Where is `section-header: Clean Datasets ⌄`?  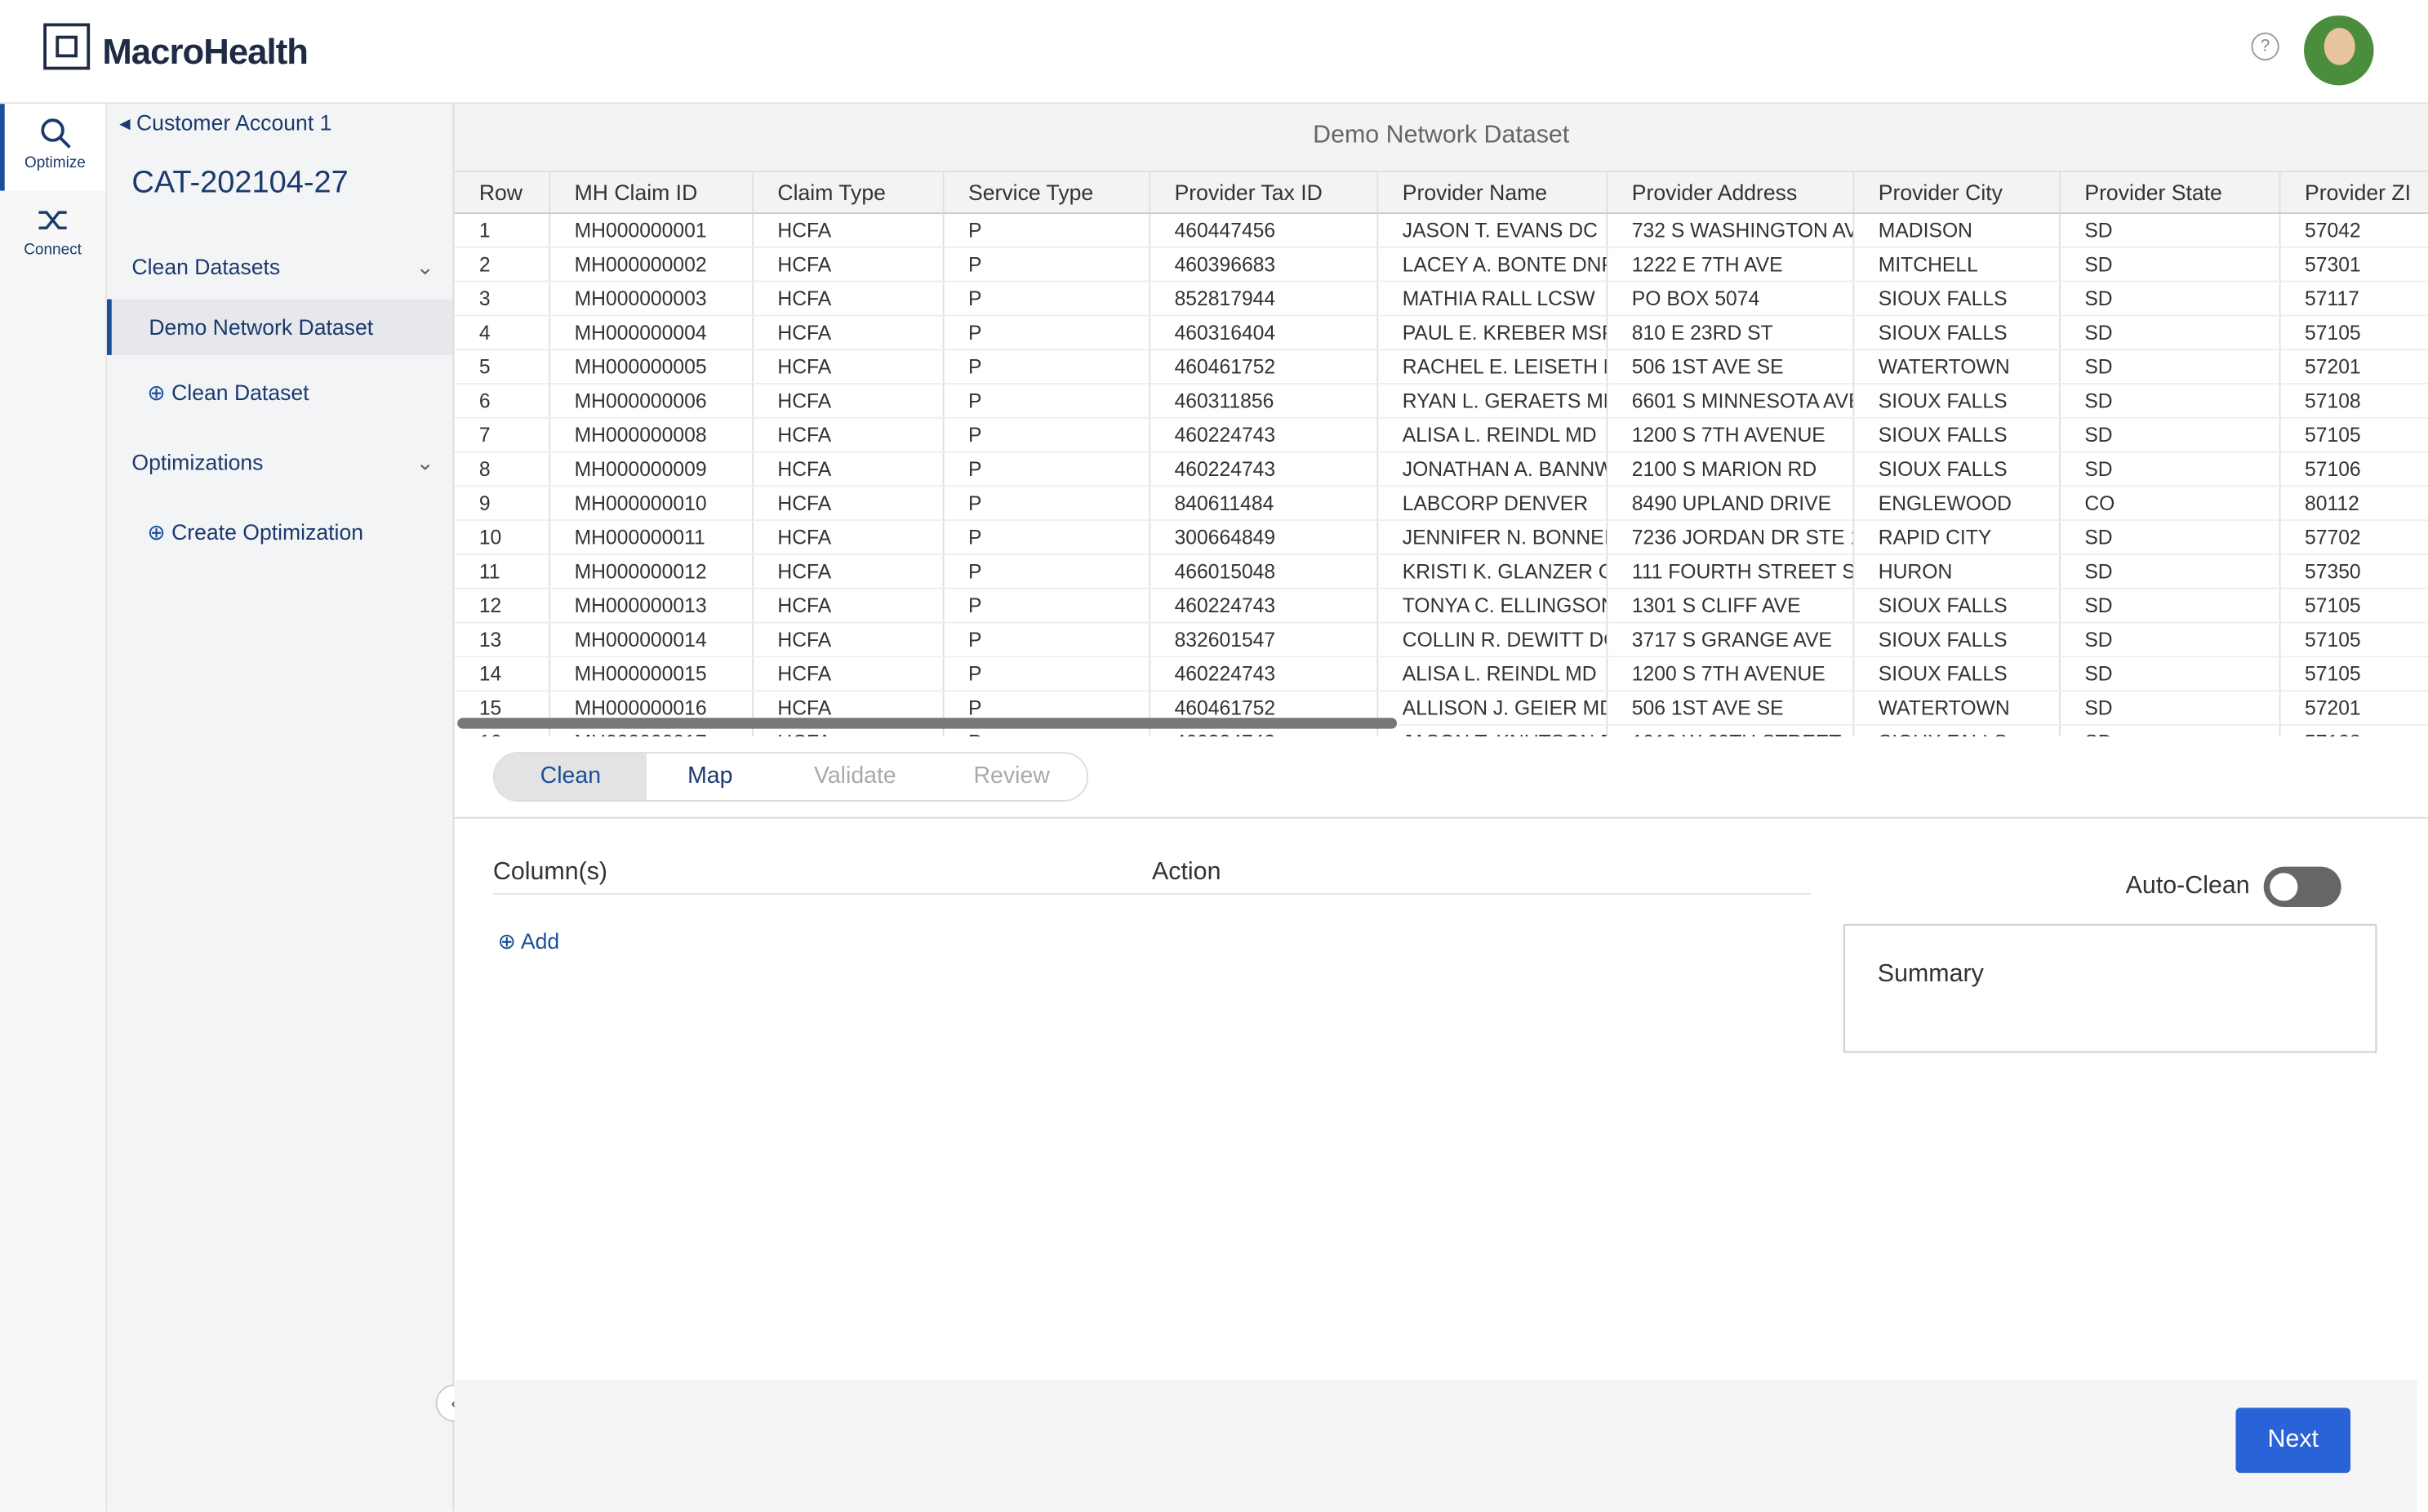 section-header: Clean Datasets ⌄ is located at coordinates (279, 267).